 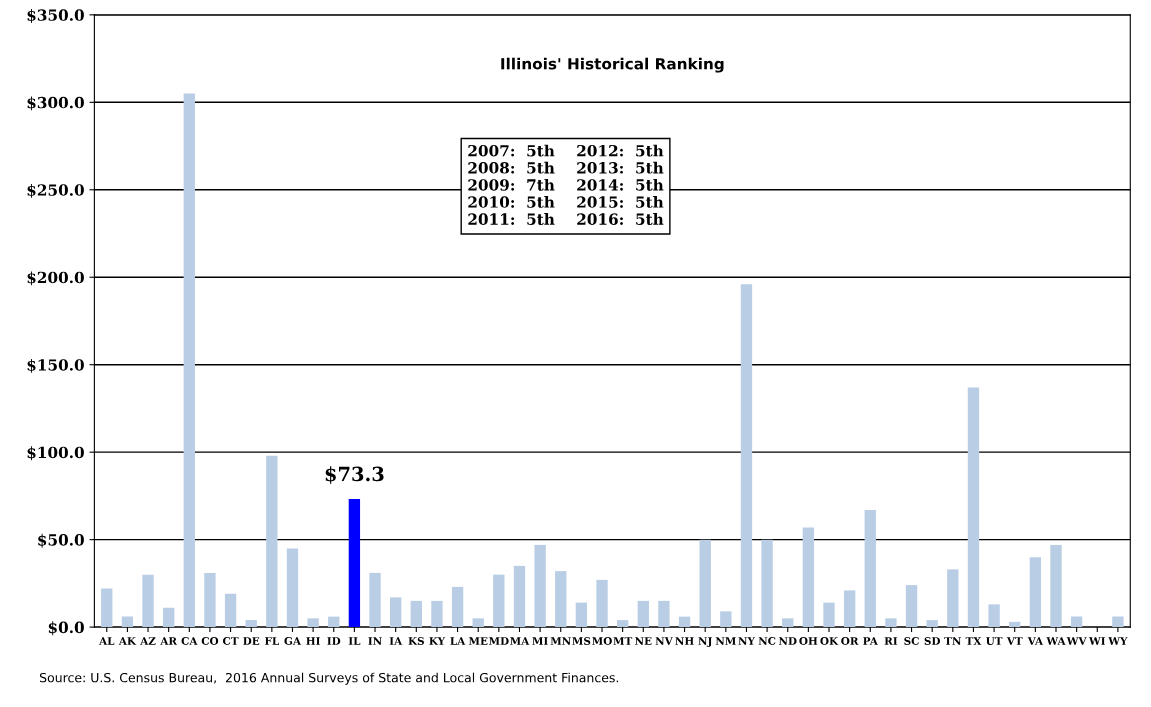 I want to click on y-tick-label: $350.0, so click(x=55, y=16).